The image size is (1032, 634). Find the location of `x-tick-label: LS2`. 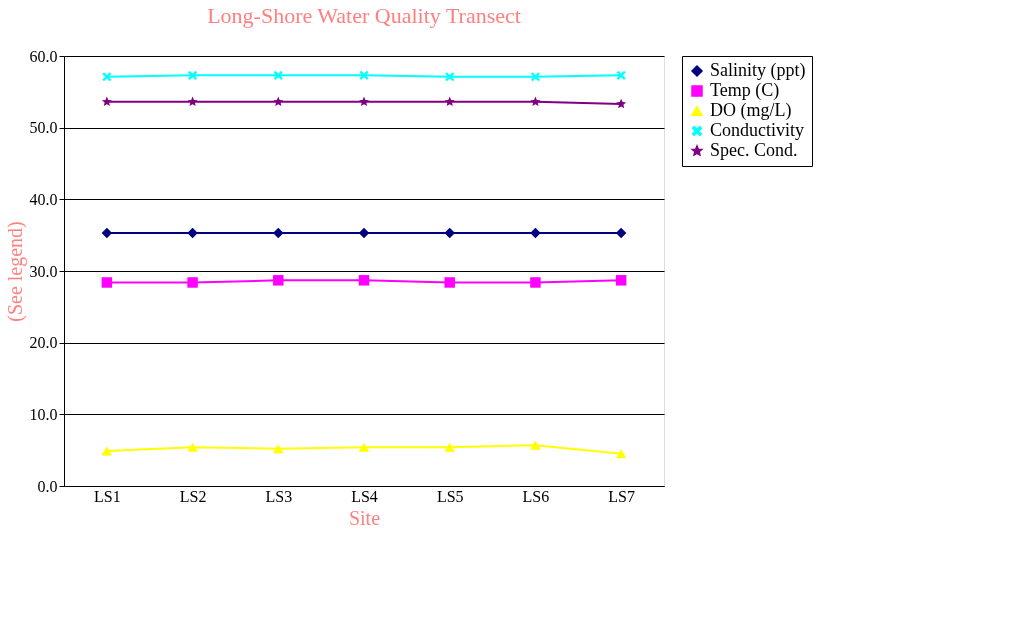

x-tick-label: LS2 is located at coordinates (193, 496).